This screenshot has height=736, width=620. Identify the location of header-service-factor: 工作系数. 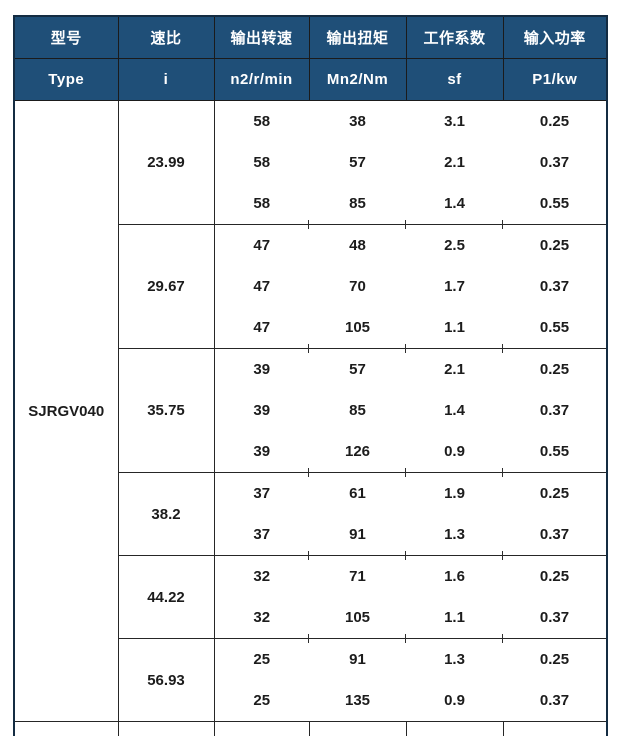
(454, 37).